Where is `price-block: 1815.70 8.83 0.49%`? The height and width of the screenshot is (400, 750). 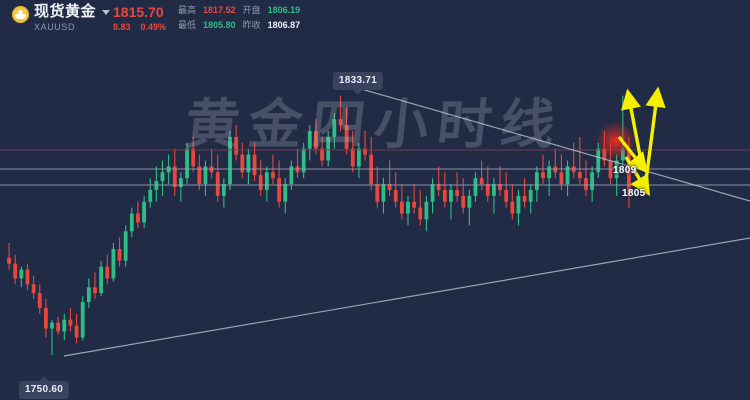 price-block: 1815.70 8.83 0.49% is located at coordinates (139, 18).